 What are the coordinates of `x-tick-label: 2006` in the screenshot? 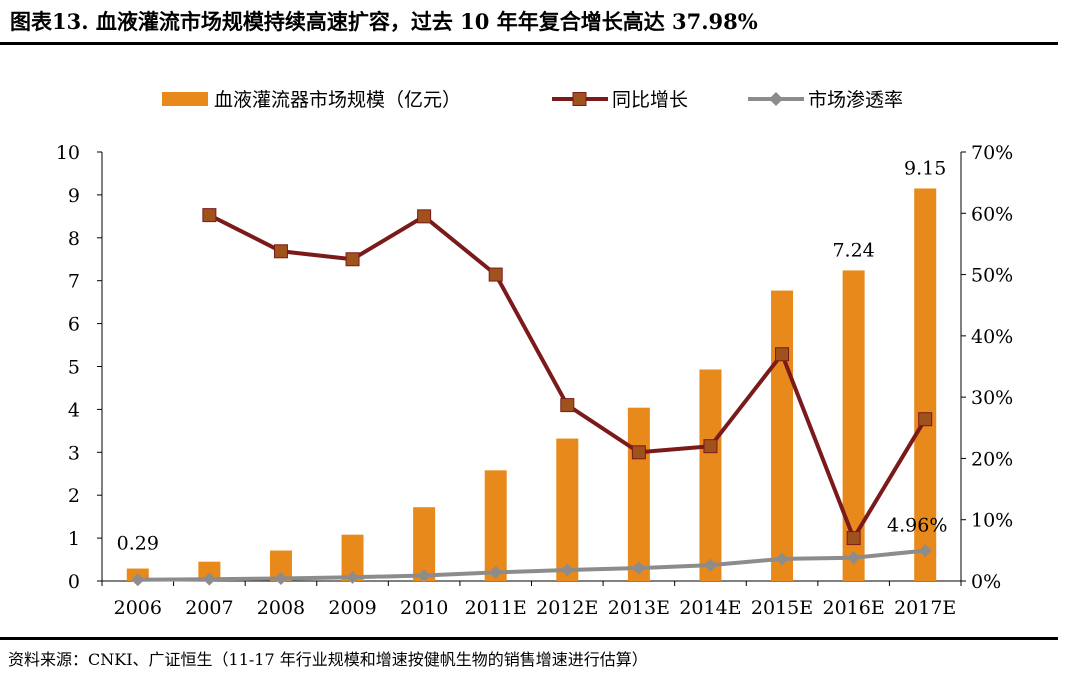 It's located at (138, 608).